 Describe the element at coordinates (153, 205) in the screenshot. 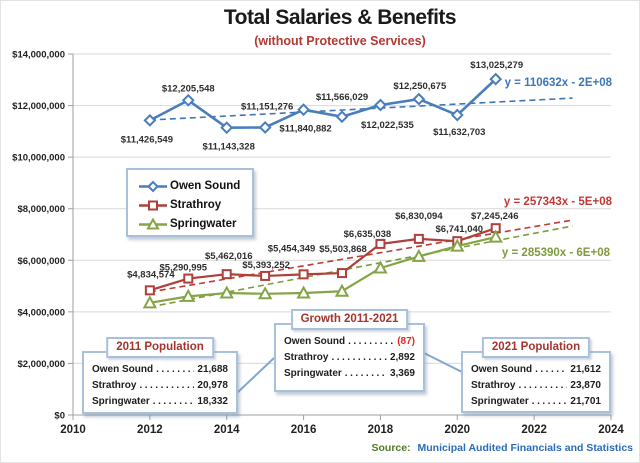

I see `strathroy-marker-icon` at that location.